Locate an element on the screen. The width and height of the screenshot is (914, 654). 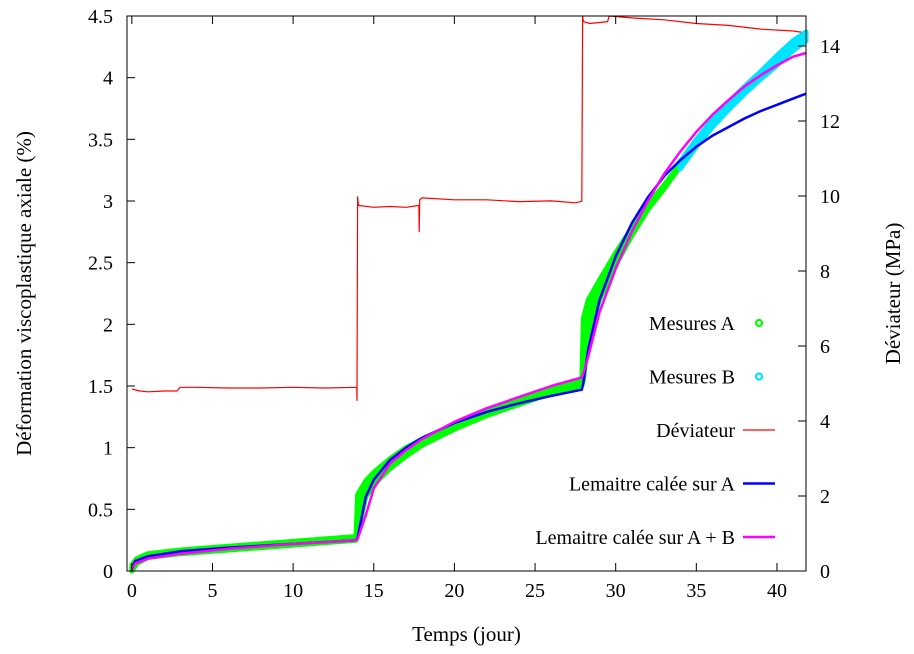
x-tick-label: 0 is located at coordinates (132, 591).